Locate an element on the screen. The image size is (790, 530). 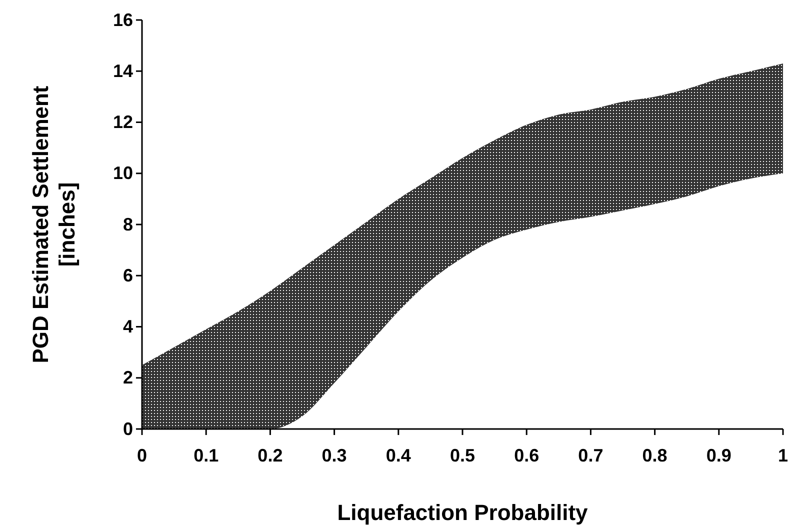
x-tick-label: 0.5 is located at coordinates (463, 455).